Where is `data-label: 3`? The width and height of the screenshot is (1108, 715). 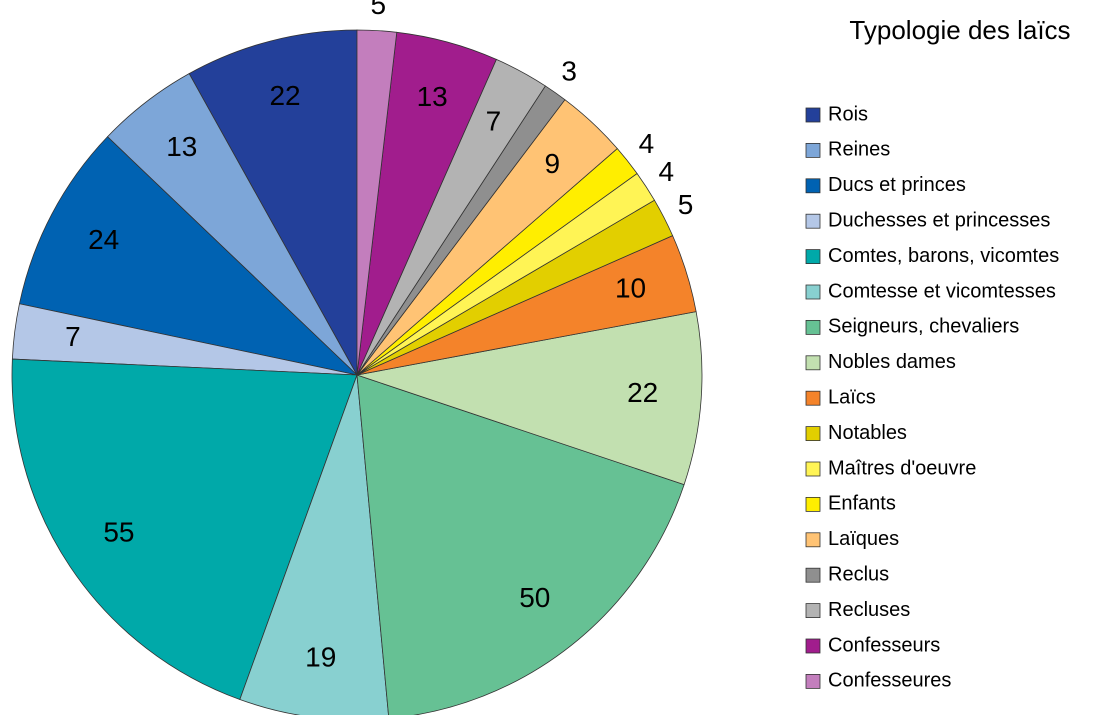
data-label: 3 is located at coordinates (569, 70).